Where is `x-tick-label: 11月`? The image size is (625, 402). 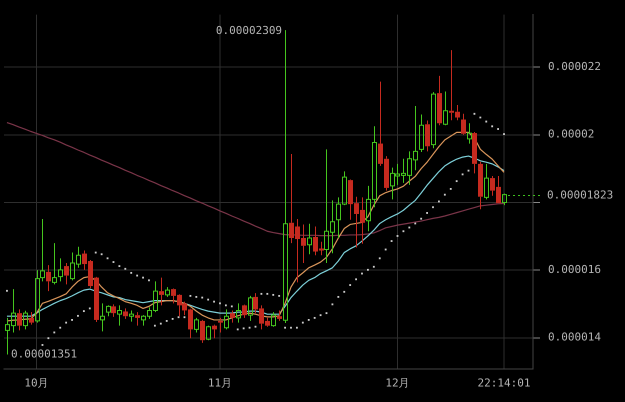 x-tick-label: 11月 is located at coordinates (220, 383).